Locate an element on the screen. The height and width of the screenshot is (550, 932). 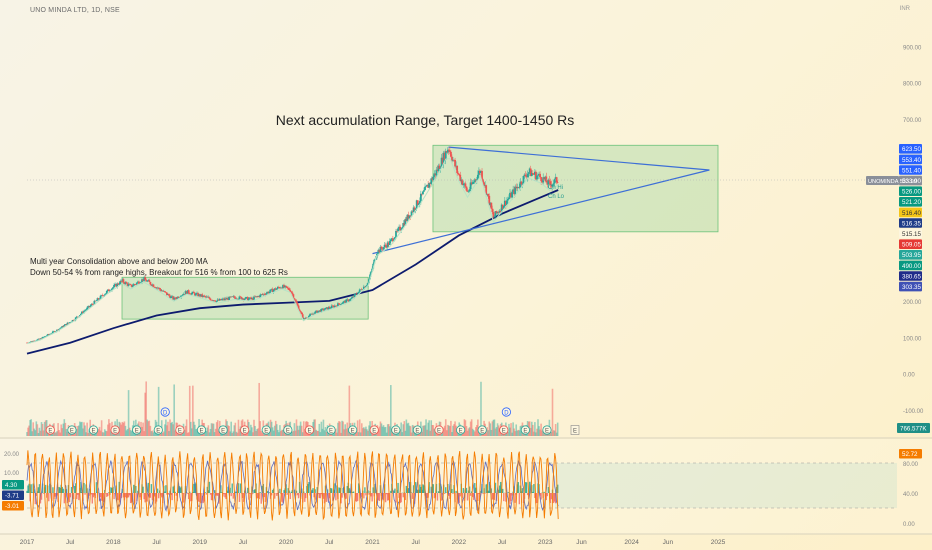
earnings-marker-label-9: E is located at coordinates (245, 431).